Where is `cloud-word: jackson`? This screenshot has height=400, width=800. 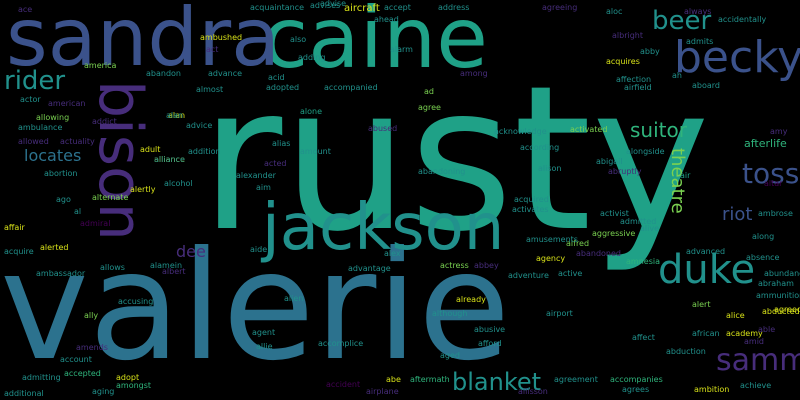 cloud-word: jackson is located at coordinates (383, 228).